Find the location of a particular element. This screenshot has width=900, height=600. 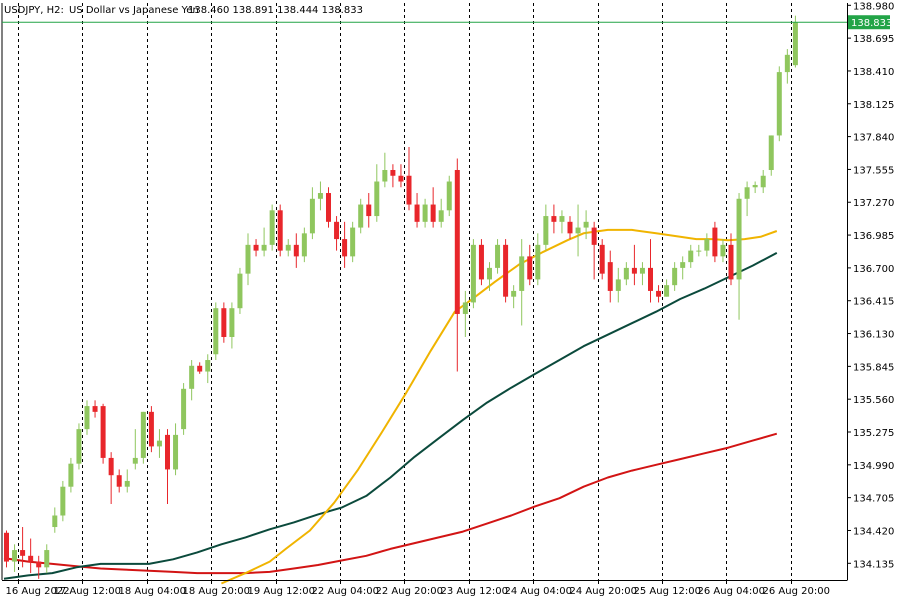

price-tick-label: 138.980 is located at coordinates (873, 6).